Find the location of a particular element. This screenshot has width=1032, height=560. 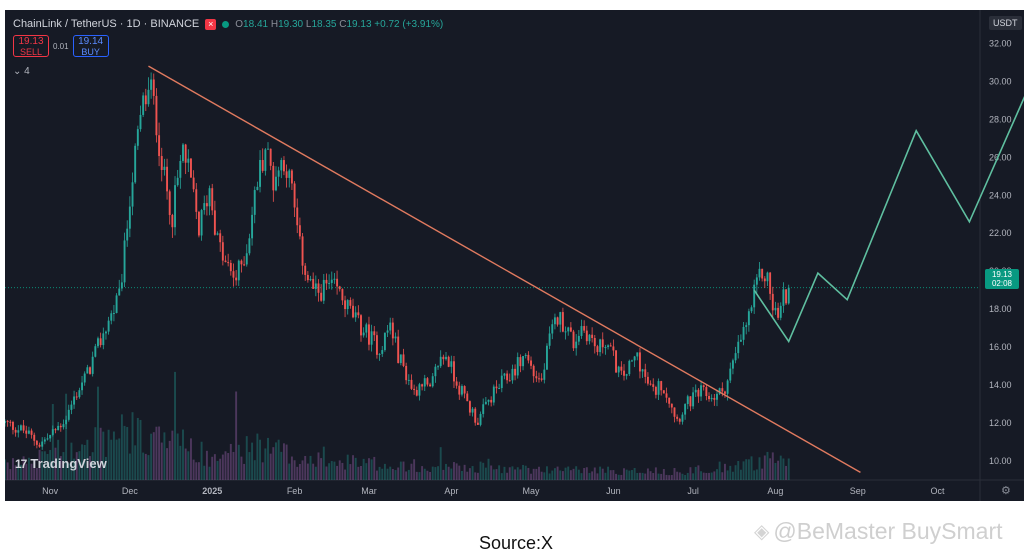

buy-button: 19.14 BUY is located at coordinates (90, 46).